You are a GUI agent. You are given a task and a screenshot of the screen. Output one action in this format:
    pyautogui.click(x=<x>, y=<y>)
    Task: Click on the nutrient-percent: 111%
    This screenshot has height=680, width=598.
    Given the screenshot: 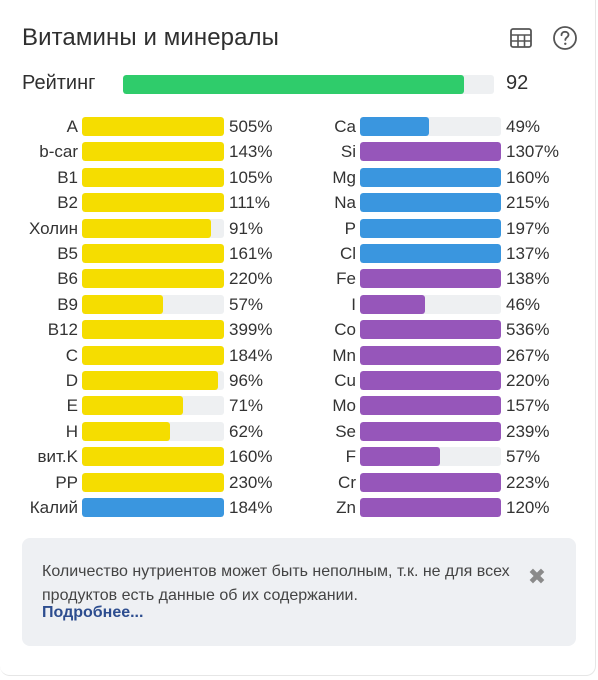 What is the action you would take?
    pyautogui.click(x=249, y=203)
    